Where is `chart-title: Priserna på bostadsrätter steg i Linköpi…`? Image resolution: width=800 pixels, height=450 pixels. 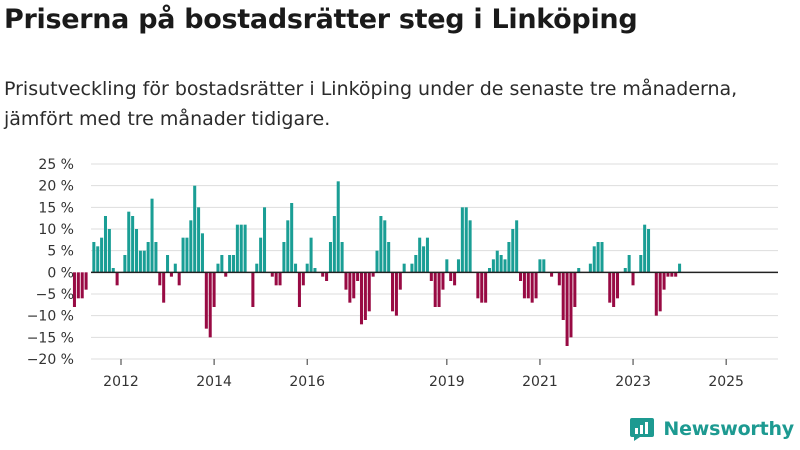 chart-title: Priserna på bostadsrätter steg i Linköpi… is located at coordinates (321, 19).